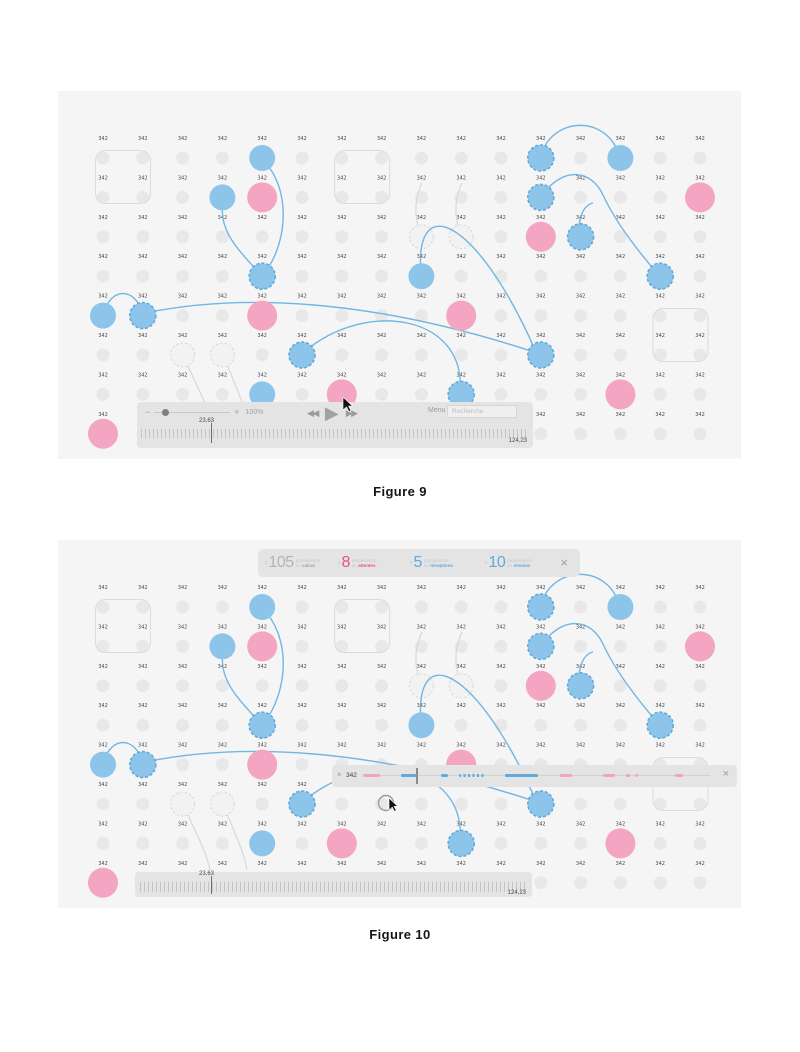  I want to click on menu-button: Menu, so click(437, 410).